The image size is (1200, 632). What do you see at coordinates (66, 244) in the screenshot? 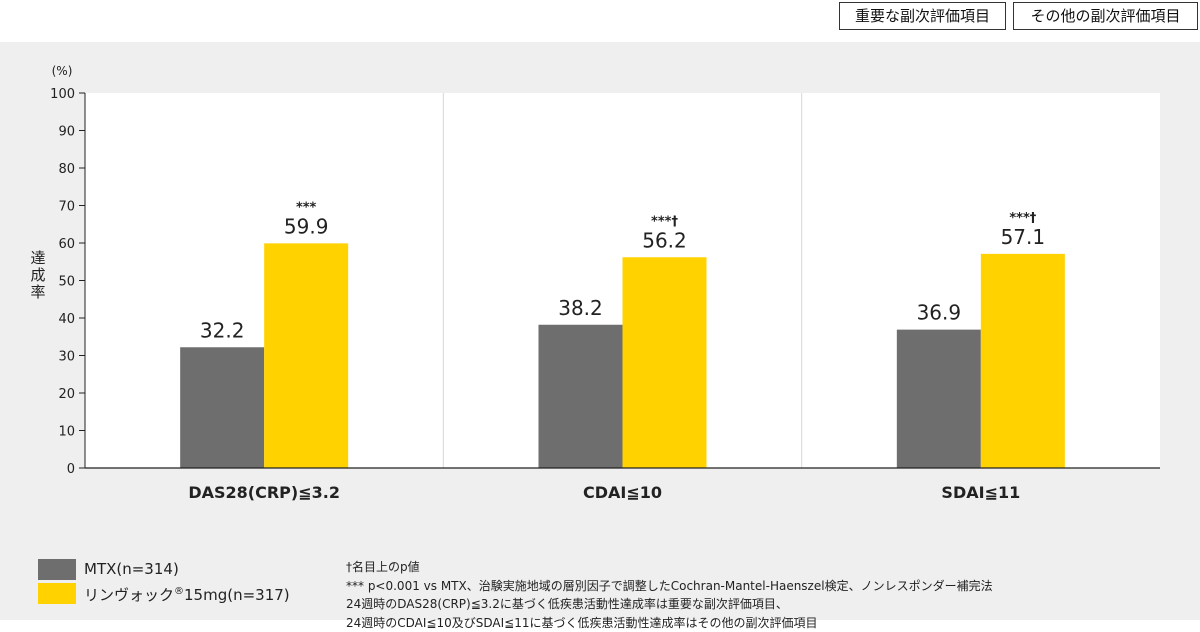
I see `y-tick-label: 60` at bounding box center [66, 244].